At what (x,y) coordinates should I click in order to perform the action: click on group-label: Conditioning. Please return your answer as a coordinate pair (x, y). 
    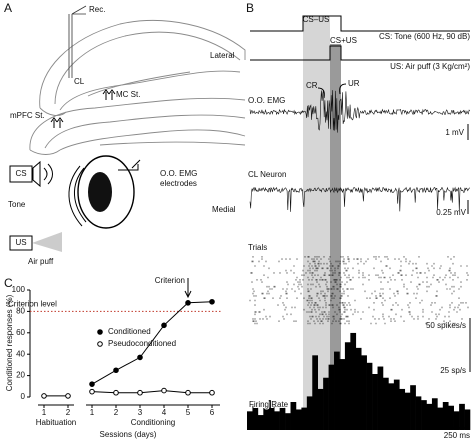
    Looking at the image, I should click on (153, 422).